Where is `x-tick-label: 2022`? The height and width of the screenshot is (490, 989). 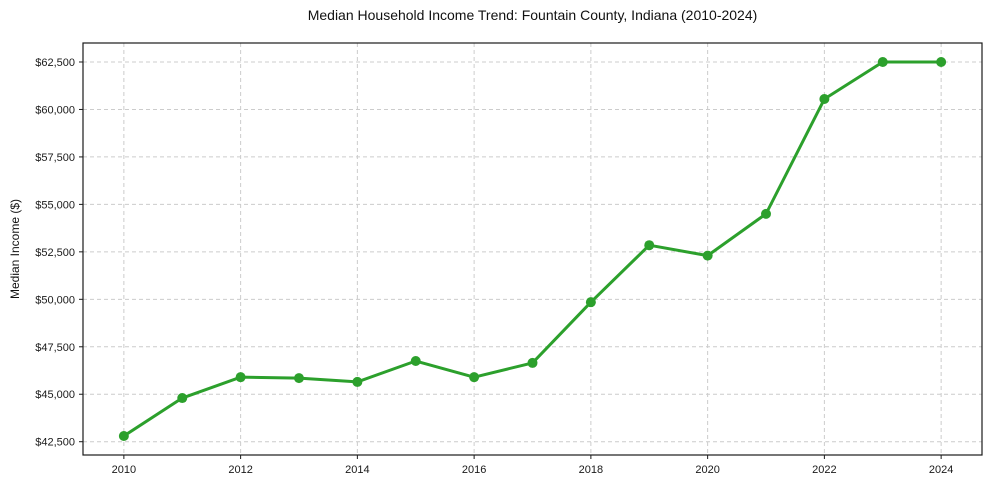 x-tick-label: 2022 is located at coordinates (824, 470).